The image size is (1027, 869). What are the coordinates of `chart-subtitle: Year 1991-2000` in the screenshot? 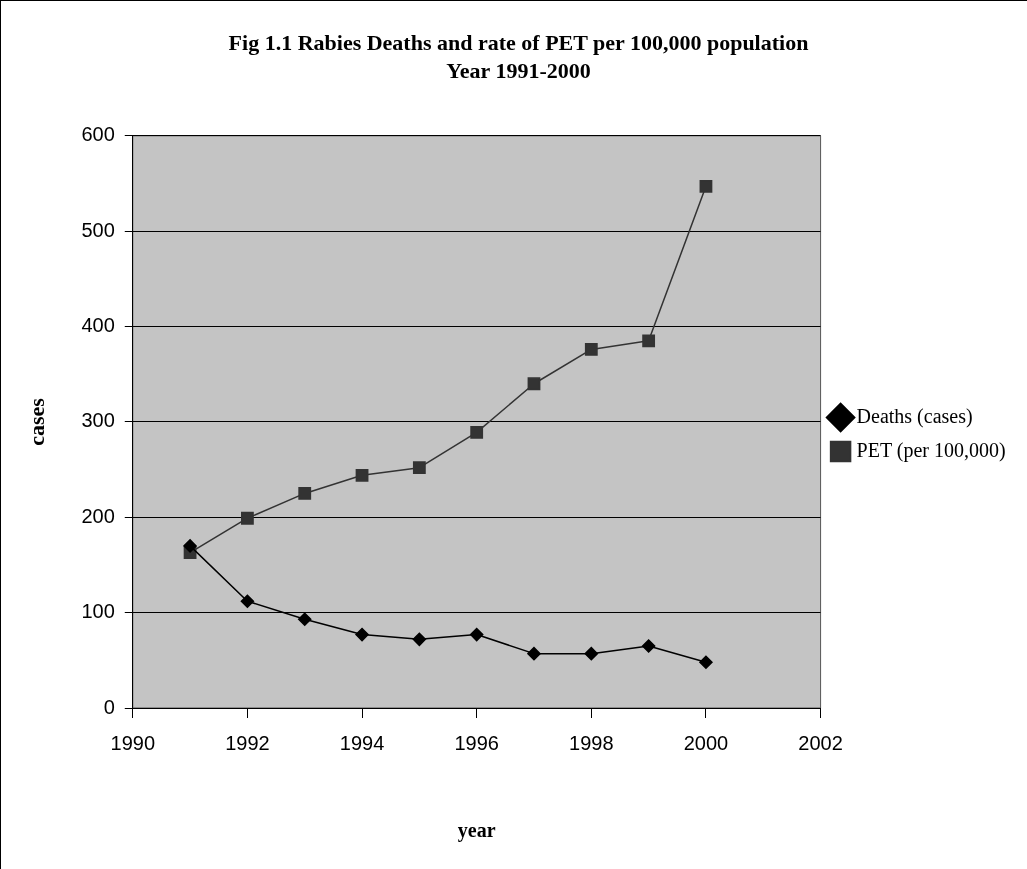 It's located at (518, 71).